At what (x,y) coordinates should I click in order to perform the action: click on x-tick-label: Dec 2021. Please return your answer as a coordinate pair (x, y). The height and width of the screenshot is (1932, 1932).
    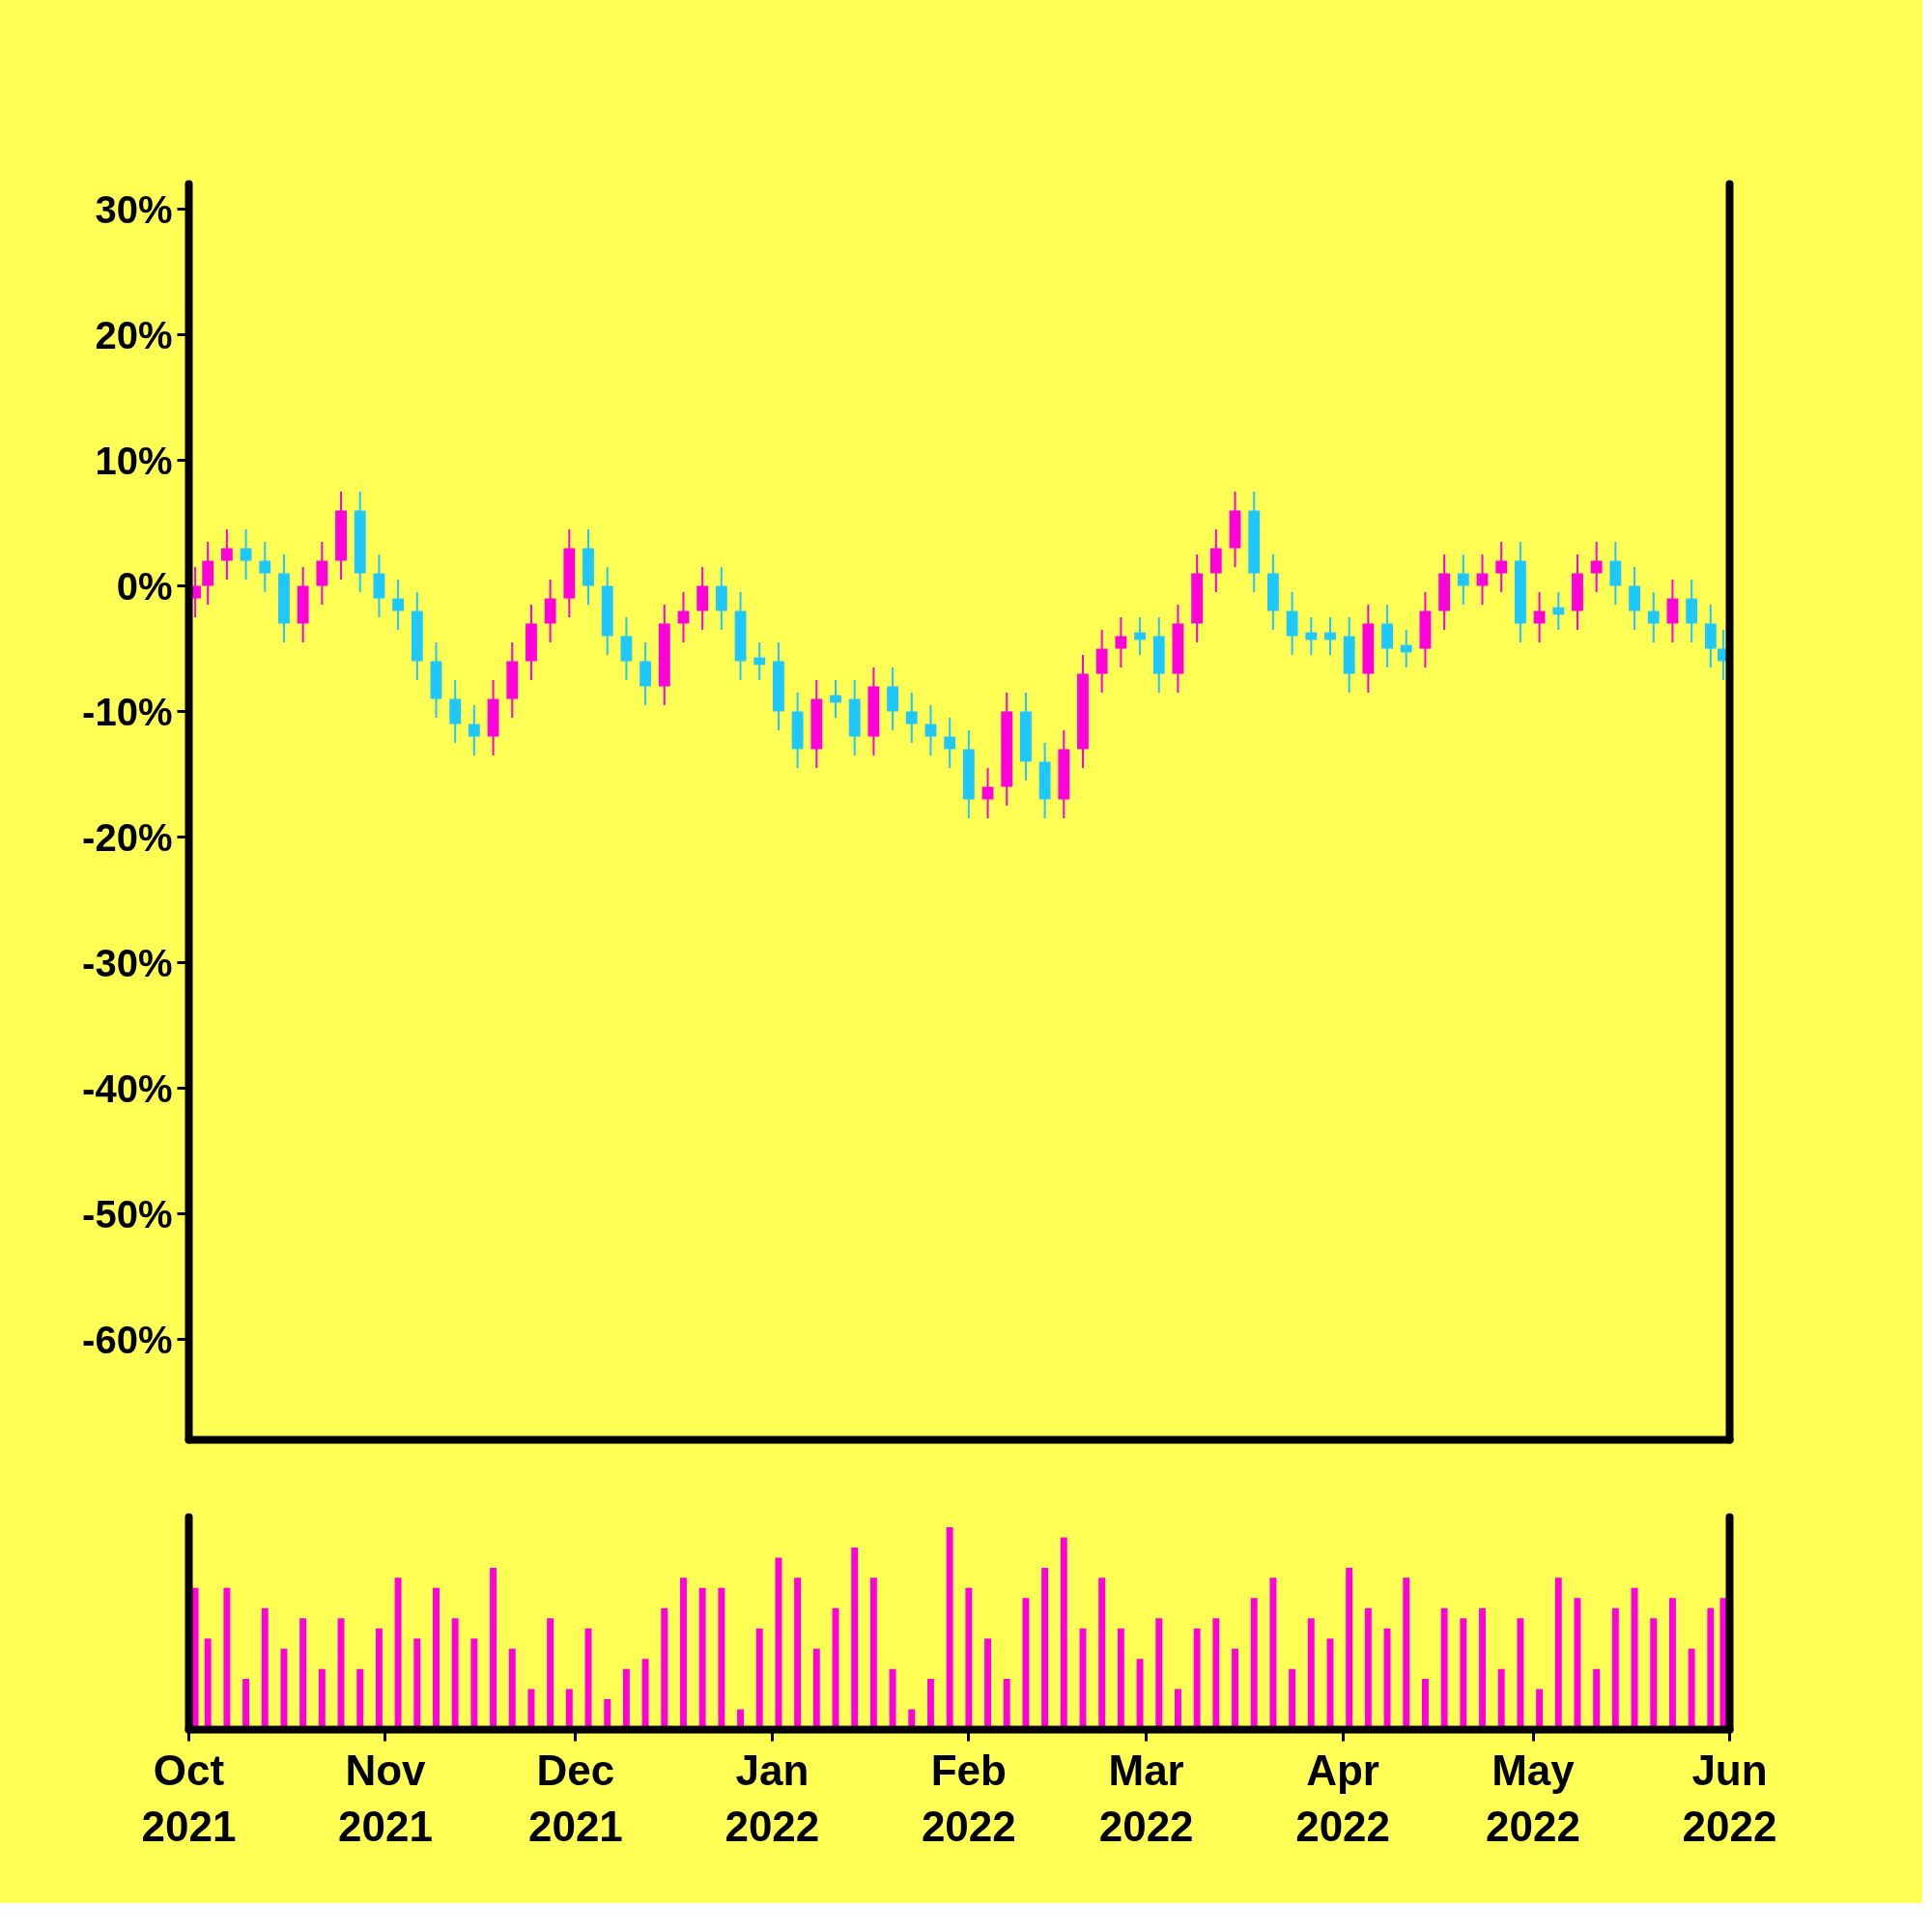
    Looking at the image, I should click on (575, 1798).